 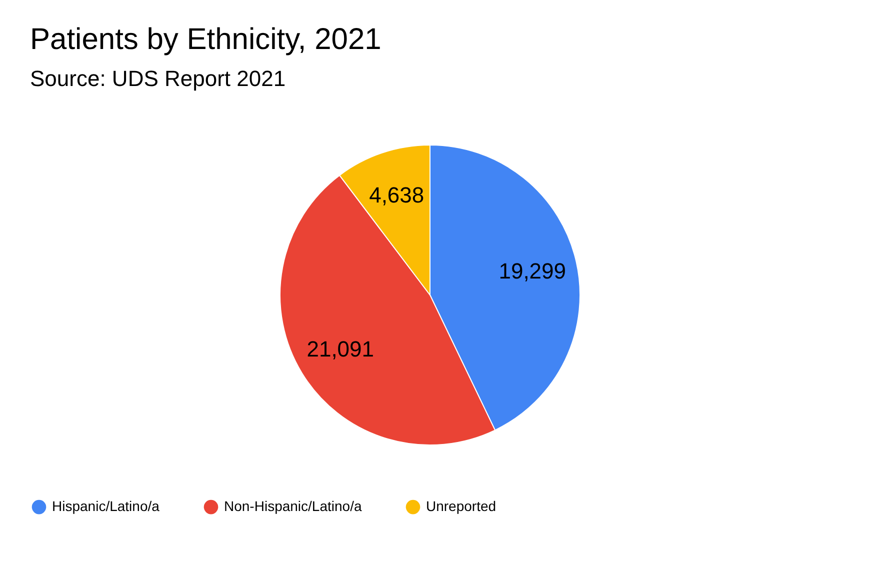 What do you see at coordinates (340, 349) in the screenshot?
I see `data-label: 21,091` at bounding box center [340, 349].